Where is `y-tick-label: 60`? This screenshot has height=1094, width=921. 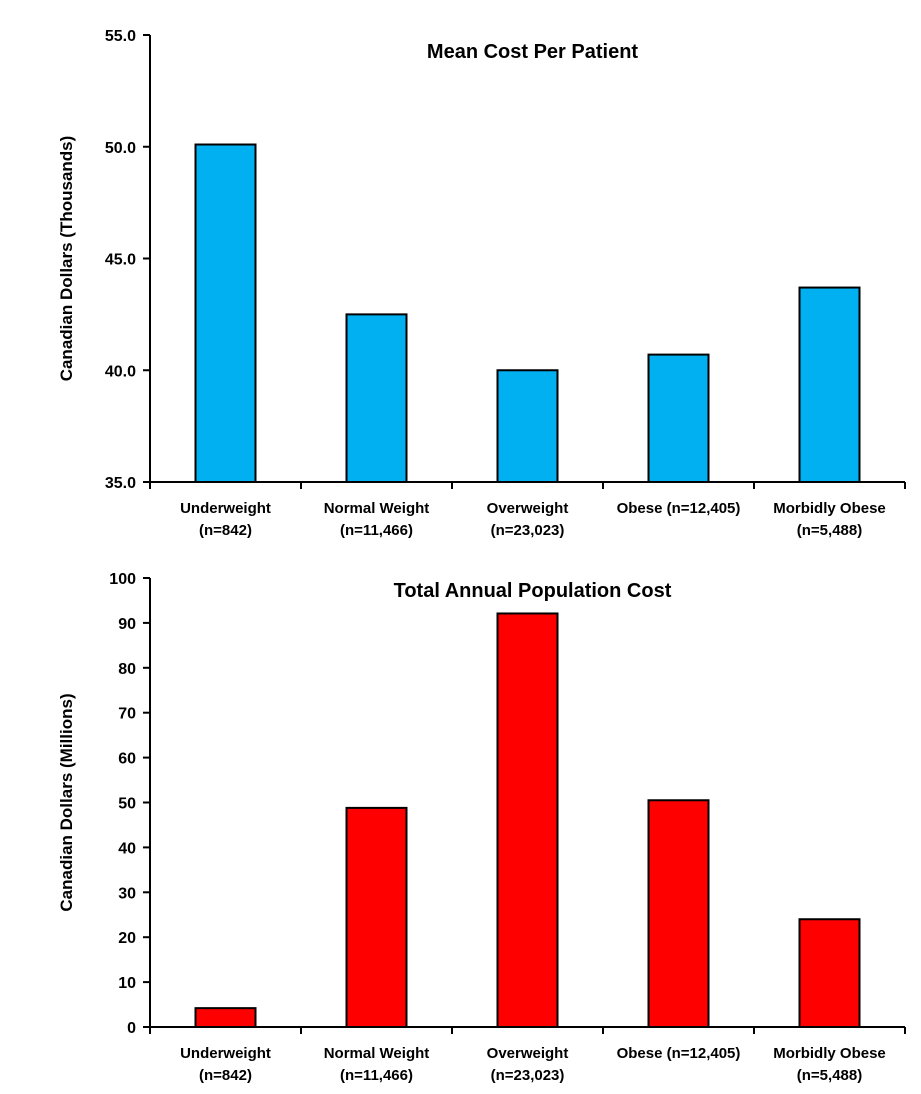 y-tick-label: 60 is located at coordinates (127, 759).